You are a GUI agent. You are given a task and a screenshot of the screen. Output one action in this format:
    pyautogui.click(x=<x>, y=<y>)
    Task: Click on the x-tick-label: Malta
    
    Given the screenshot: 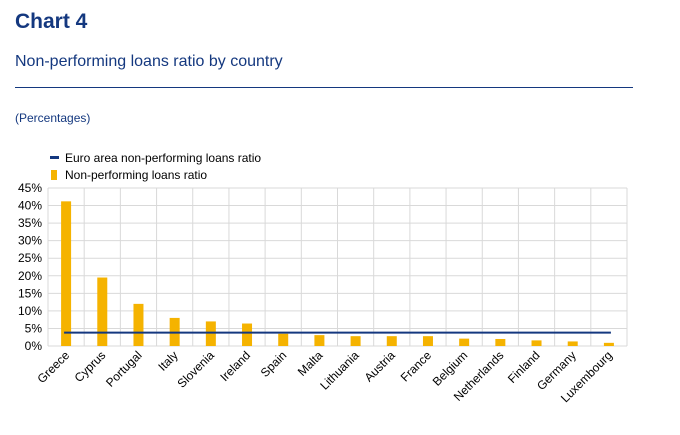 What is the action you would take?
    pyautogui.click(x=310, y=363)
    